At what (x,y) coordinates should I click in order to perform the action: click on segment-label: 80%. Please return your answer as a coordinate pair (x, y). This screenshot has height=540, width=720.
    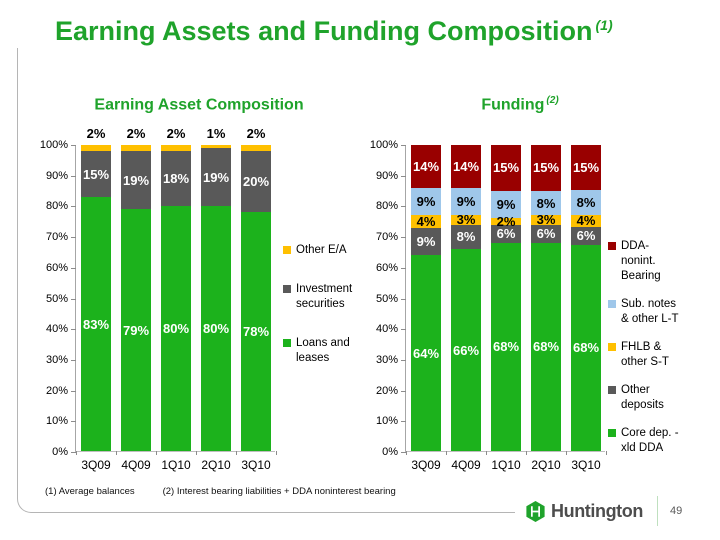
    Looking at the image, I should click on (216, 329).